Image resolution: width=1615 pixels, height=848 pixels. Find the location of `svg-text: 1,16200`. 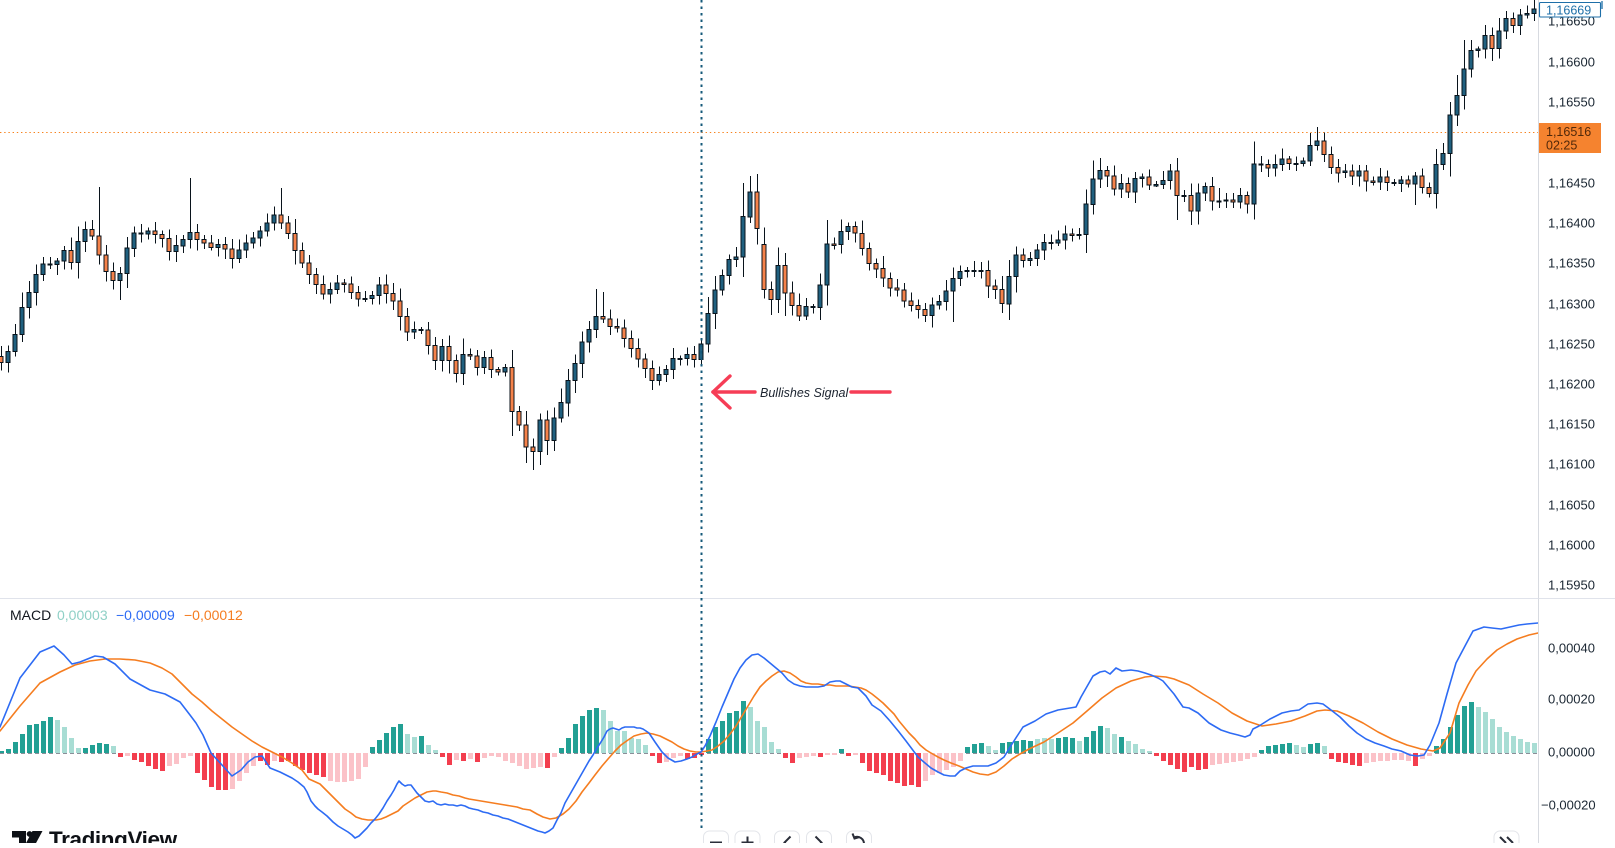

svg-text: 1,16200 is located at coordinates (1571, 384).